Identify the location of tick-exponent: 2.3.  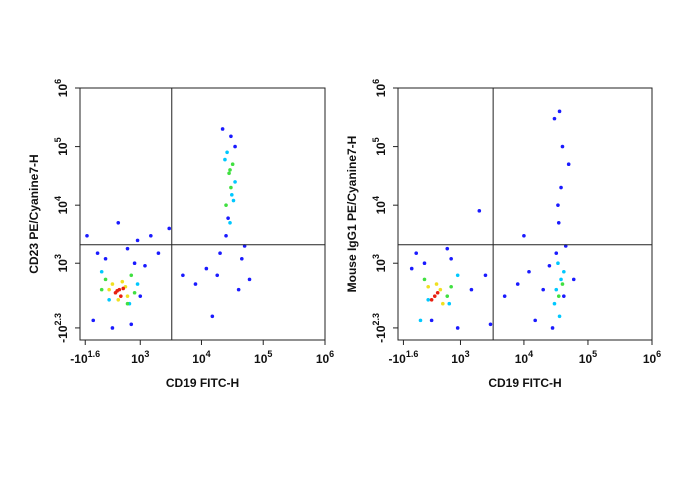
(376, 319).